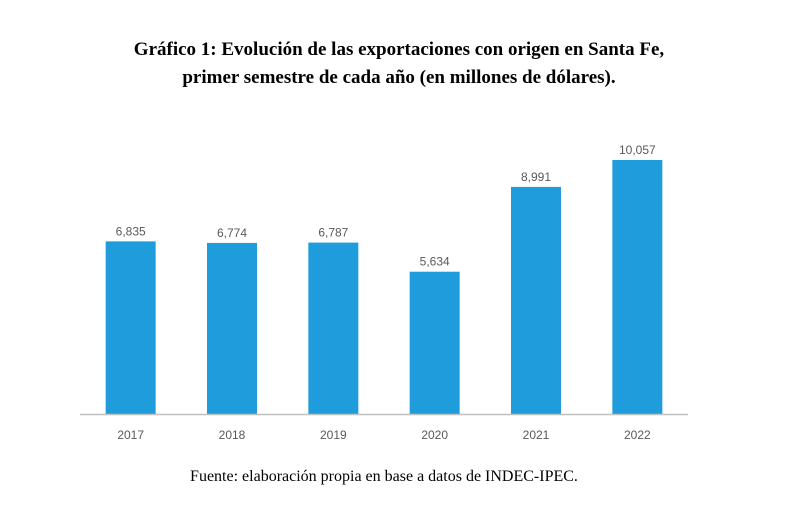 The height and width of the screenshot is (513, 798). I want to click on x-tick-label-2020: 2020, so click(434, 435).